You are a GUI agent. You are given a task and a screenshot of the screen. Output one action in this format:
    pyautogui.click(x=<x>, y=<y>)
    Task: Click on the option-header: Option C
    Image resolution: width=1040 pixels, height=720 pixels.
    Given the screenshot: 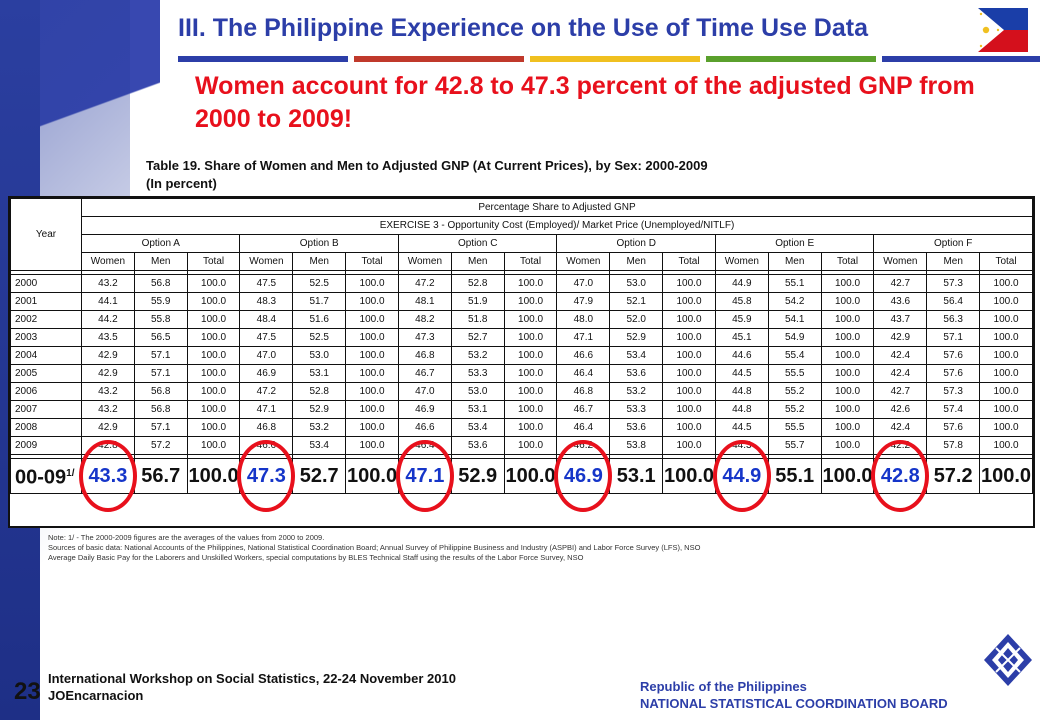 What is the action you would take?
    pyautogui.click(x=477, y=243)
    